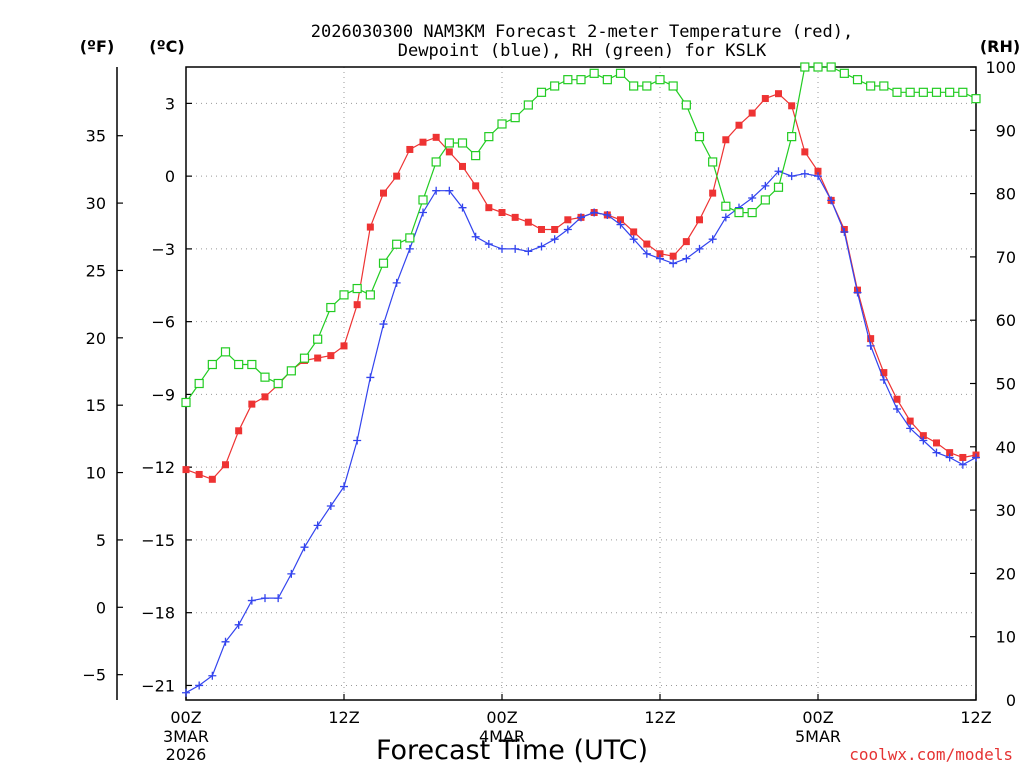  What do you see at coordinates (502, 736) in the screenshot?
I see `x-tick-date: 4MAR` at bounding box center [502, 736].